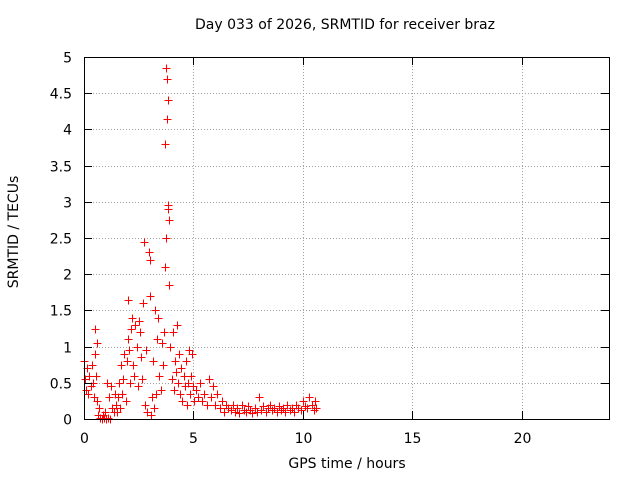 Image resolution: width=640 pixels, height=480 pixels. I want to click on x-tick-label: 10, so click(304, 439).